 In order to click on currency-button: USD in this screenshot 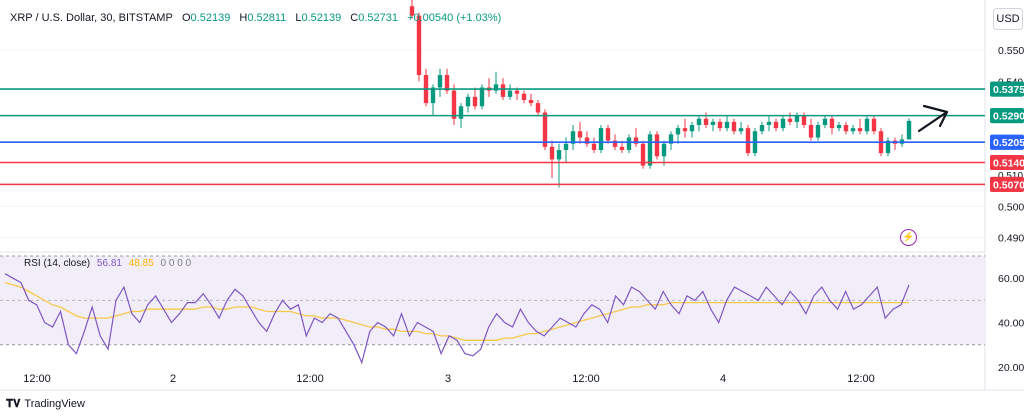, I will do `click(1008, 19)`.